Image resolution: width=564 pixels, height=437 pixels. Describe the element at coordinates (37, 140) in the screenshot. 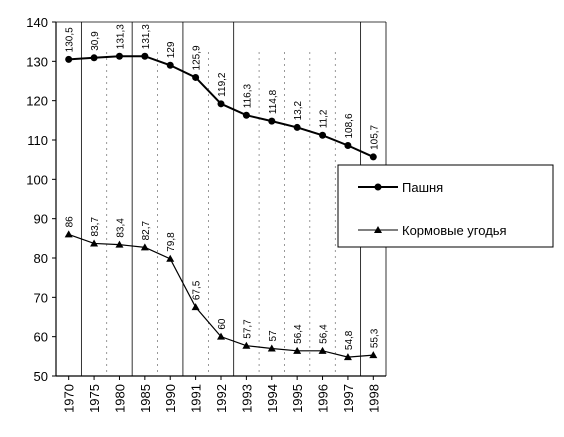

I see `y-tick-label: 110` at that location.